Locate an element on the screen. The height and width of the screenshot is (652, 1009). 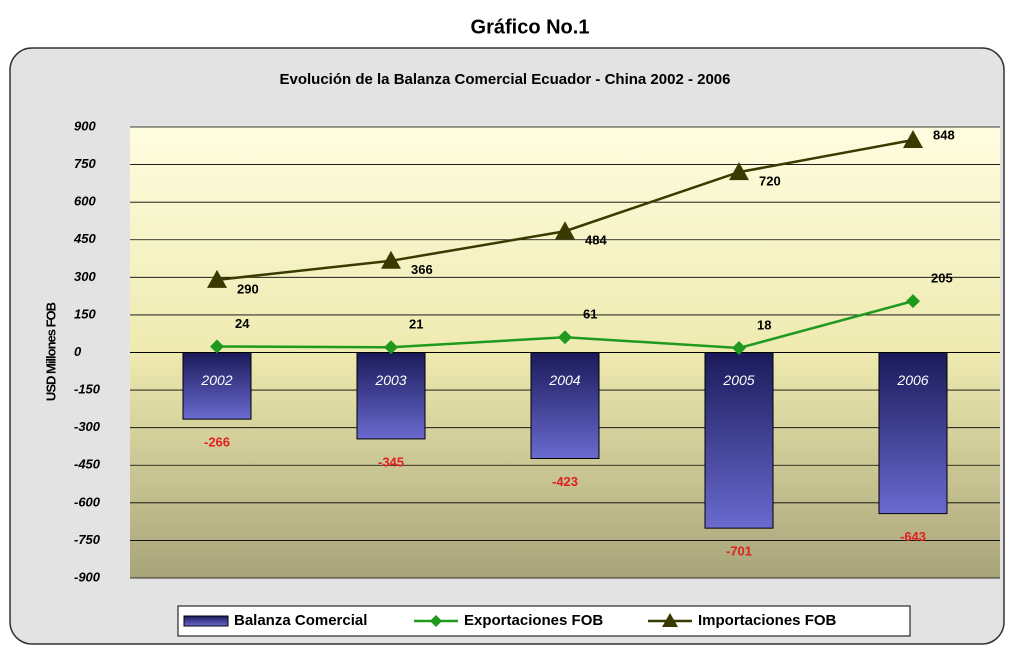
legend is located at coordinates (544, 621).